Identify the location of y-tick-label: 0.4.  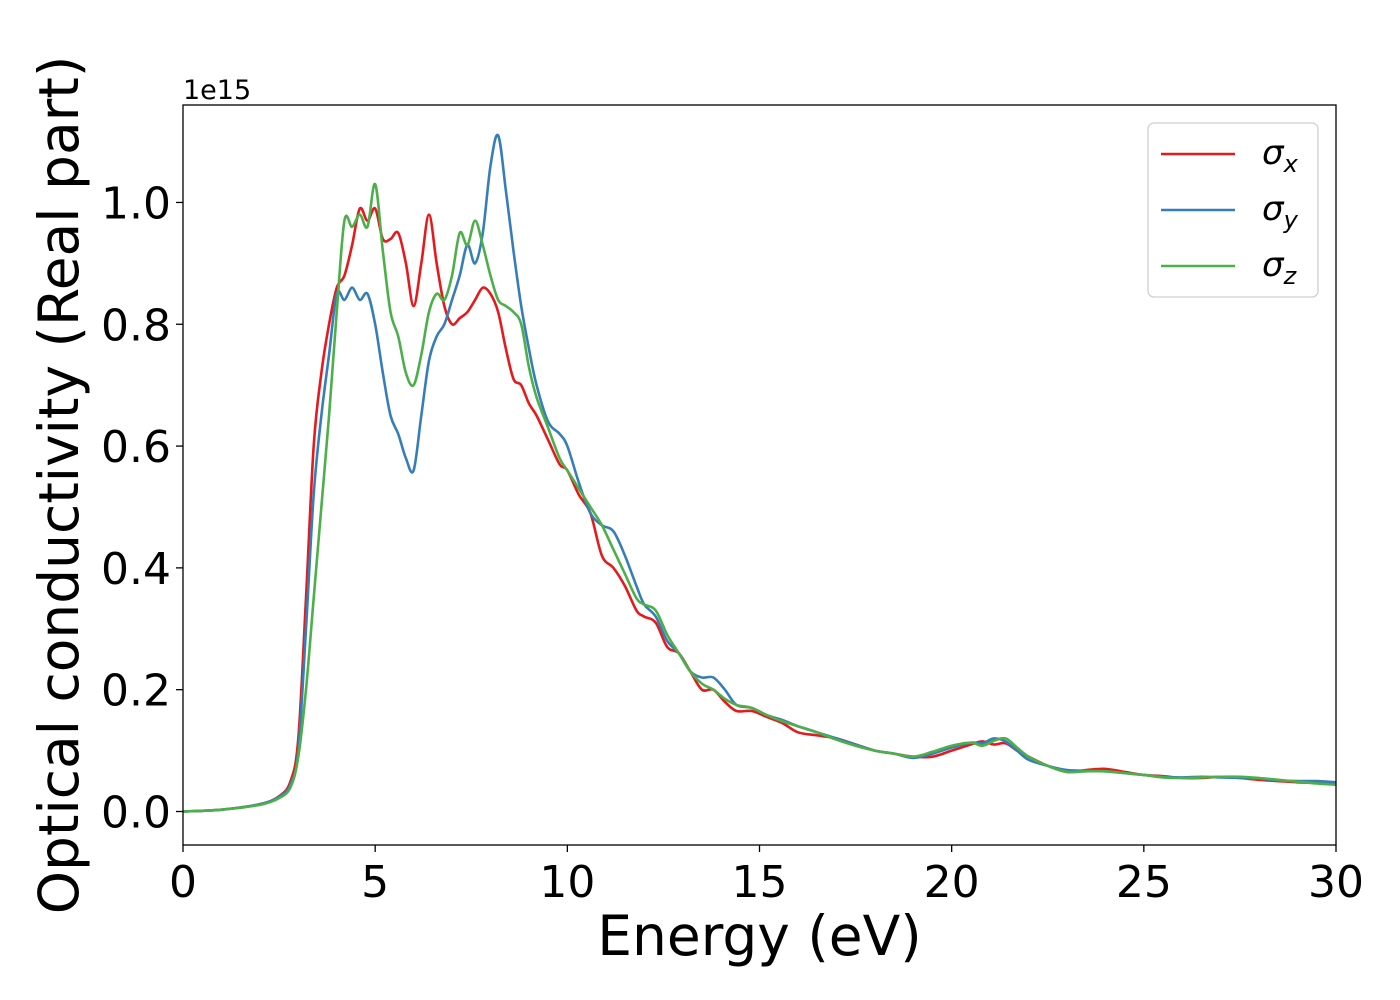
(136, 569).